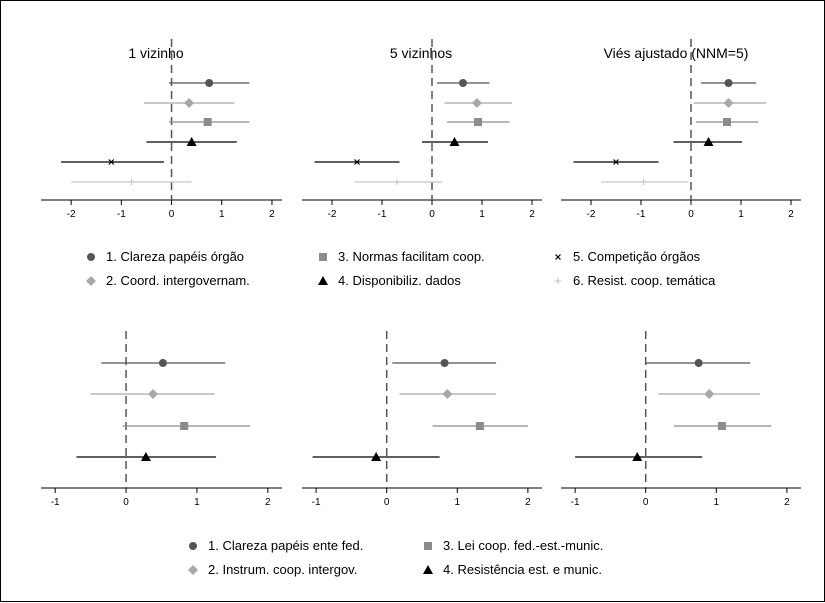 This screenshot has height=603, width=825. Describe the element at coordinates (399, 280) in the screenshot. I see `top-legend-label-4: 4. Disponibiliz. dados` at that location.